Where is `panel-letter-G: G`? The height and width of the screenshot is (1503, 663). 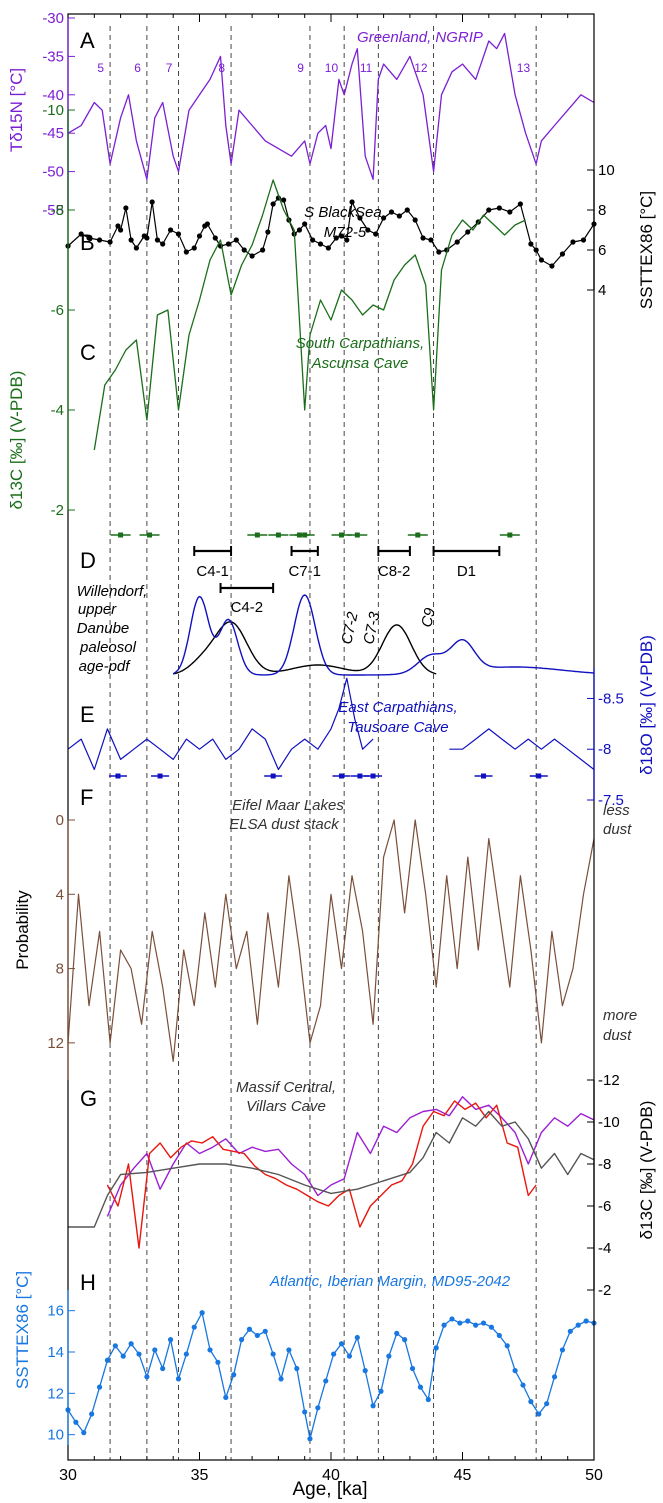 panel-letter-G: G is located at coordinates (88, 1098).